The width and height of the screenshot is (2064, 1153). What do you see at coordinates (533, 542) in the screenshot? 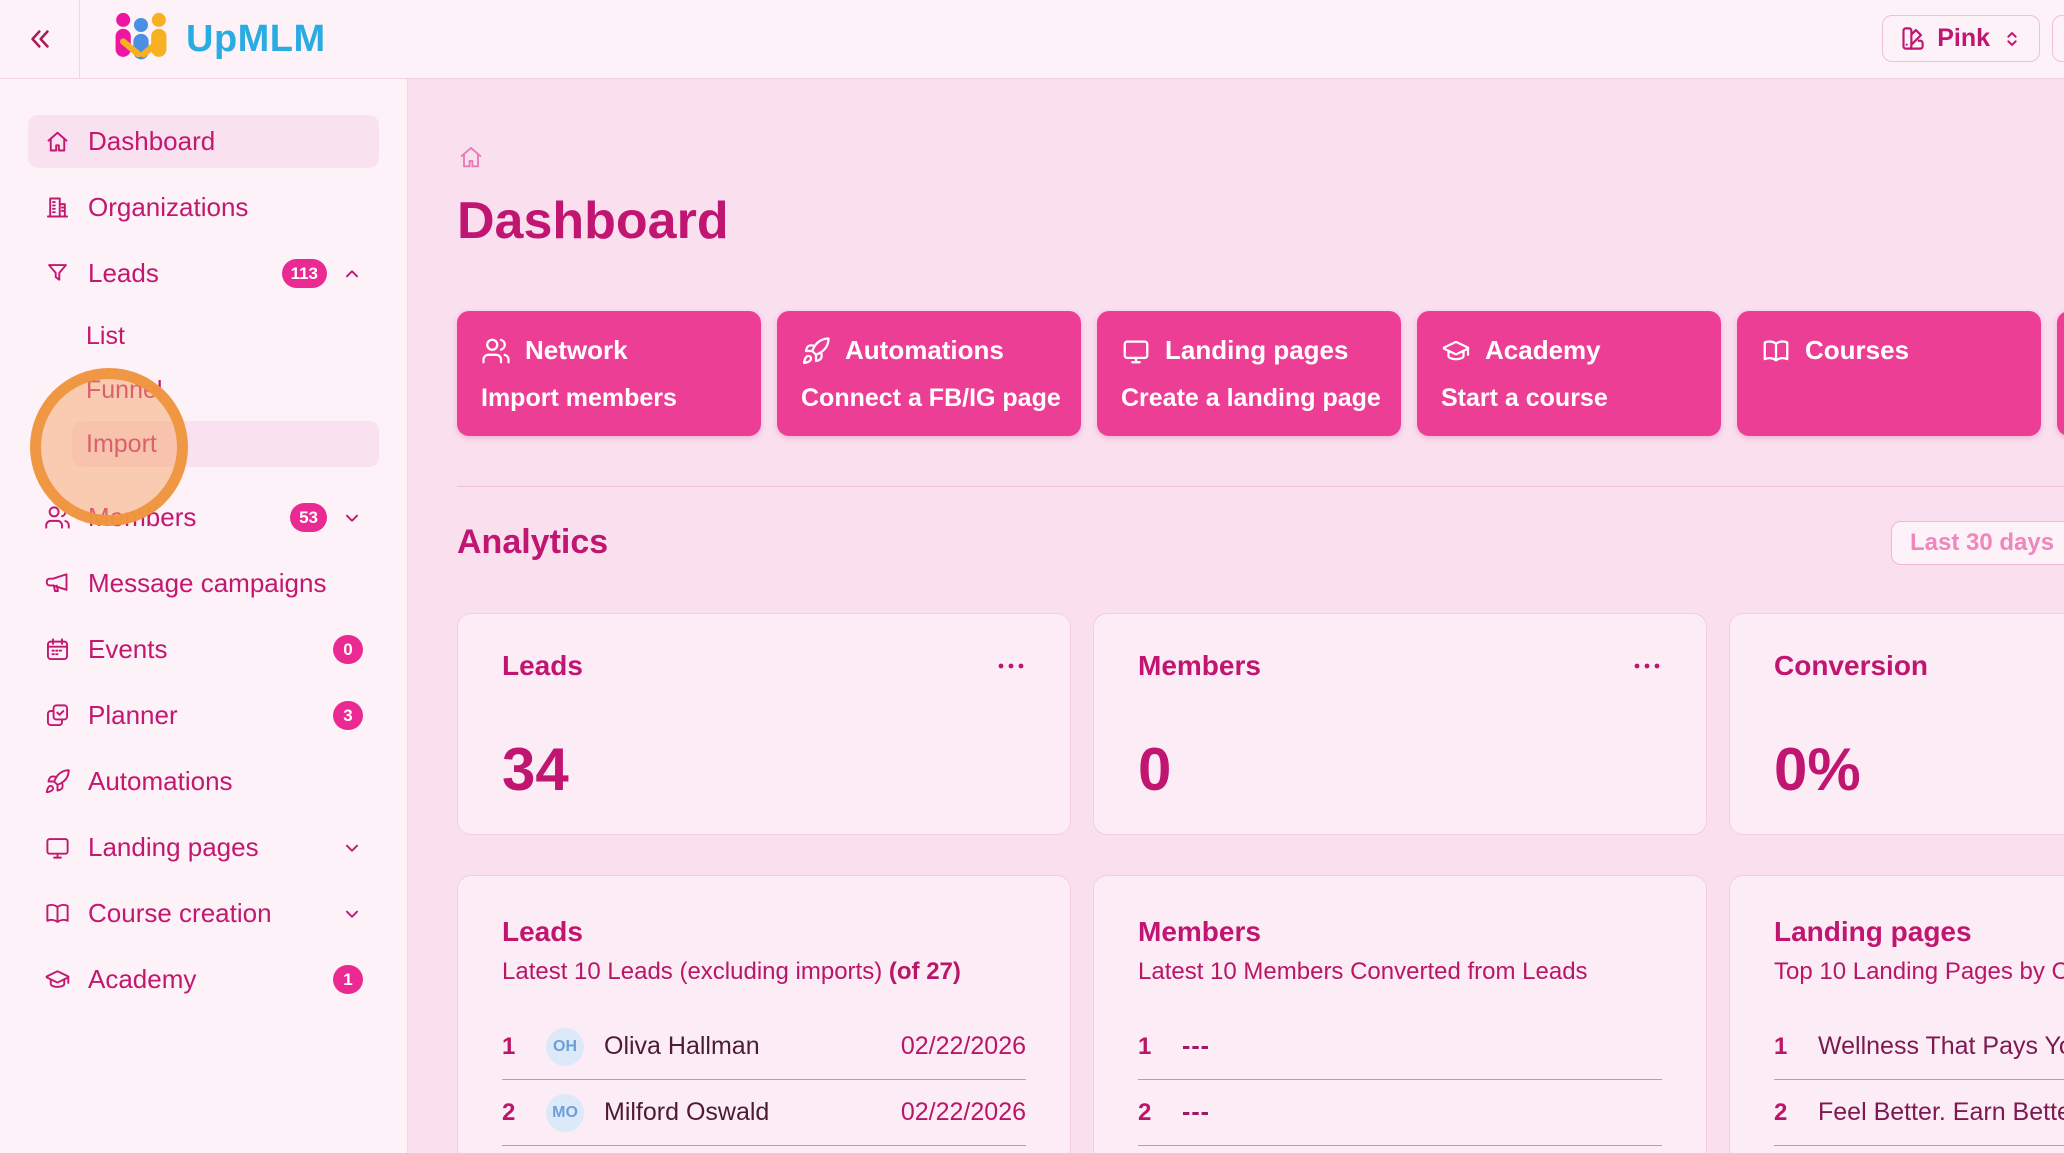
I see `analytics-heading: Analytics` at bounding box center [533, 542].